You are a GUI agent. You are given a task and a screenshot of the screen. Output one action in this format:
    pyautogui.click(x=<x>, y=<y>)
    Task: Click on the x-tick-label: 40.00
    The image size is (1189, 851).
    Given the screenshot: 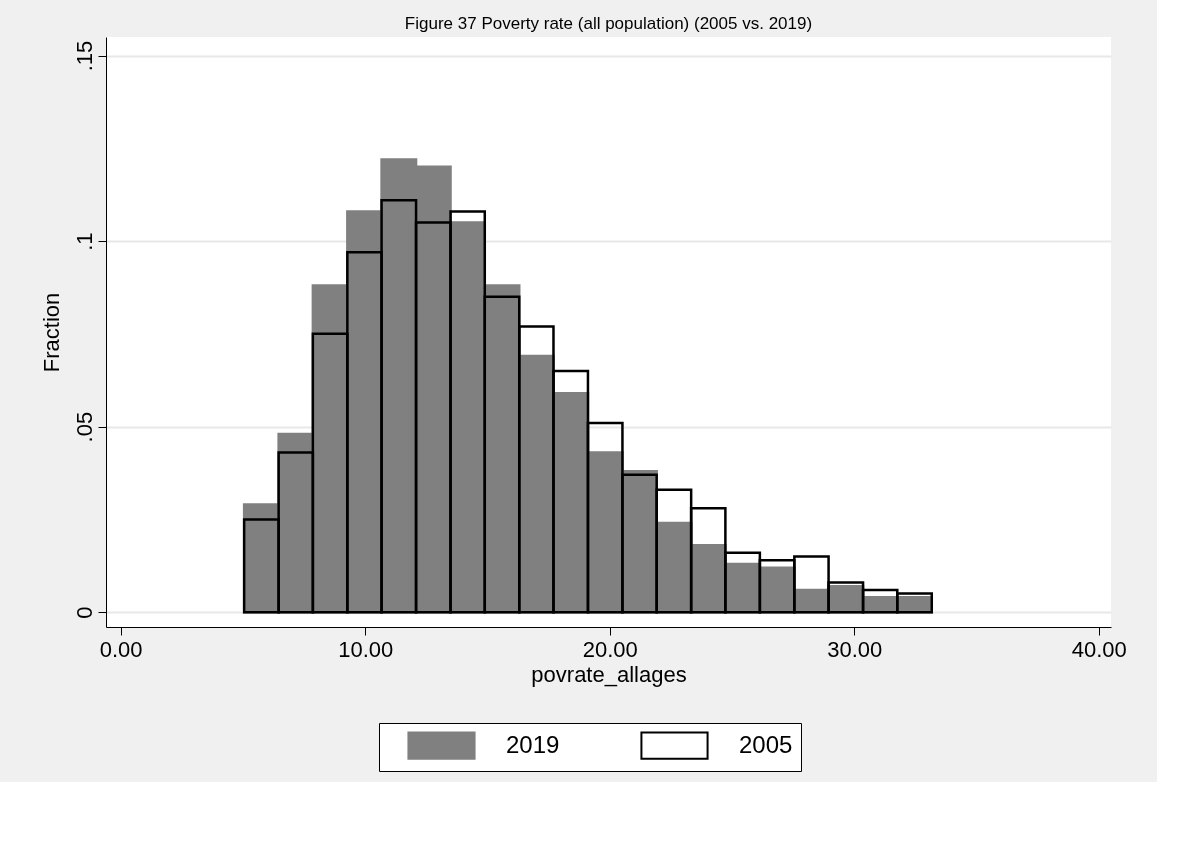 What is the action you would take?
    pyautogui.click(x=1099, y=649)
    